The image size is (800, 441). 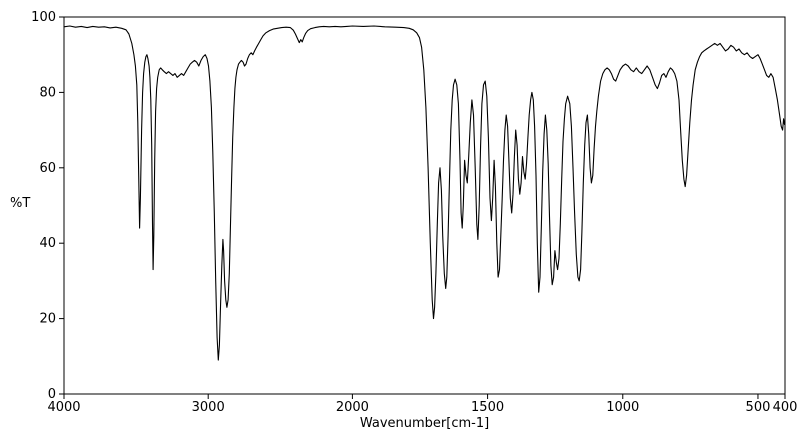 I want to click on y-tick-label: 80, so click(x=47, y=92).